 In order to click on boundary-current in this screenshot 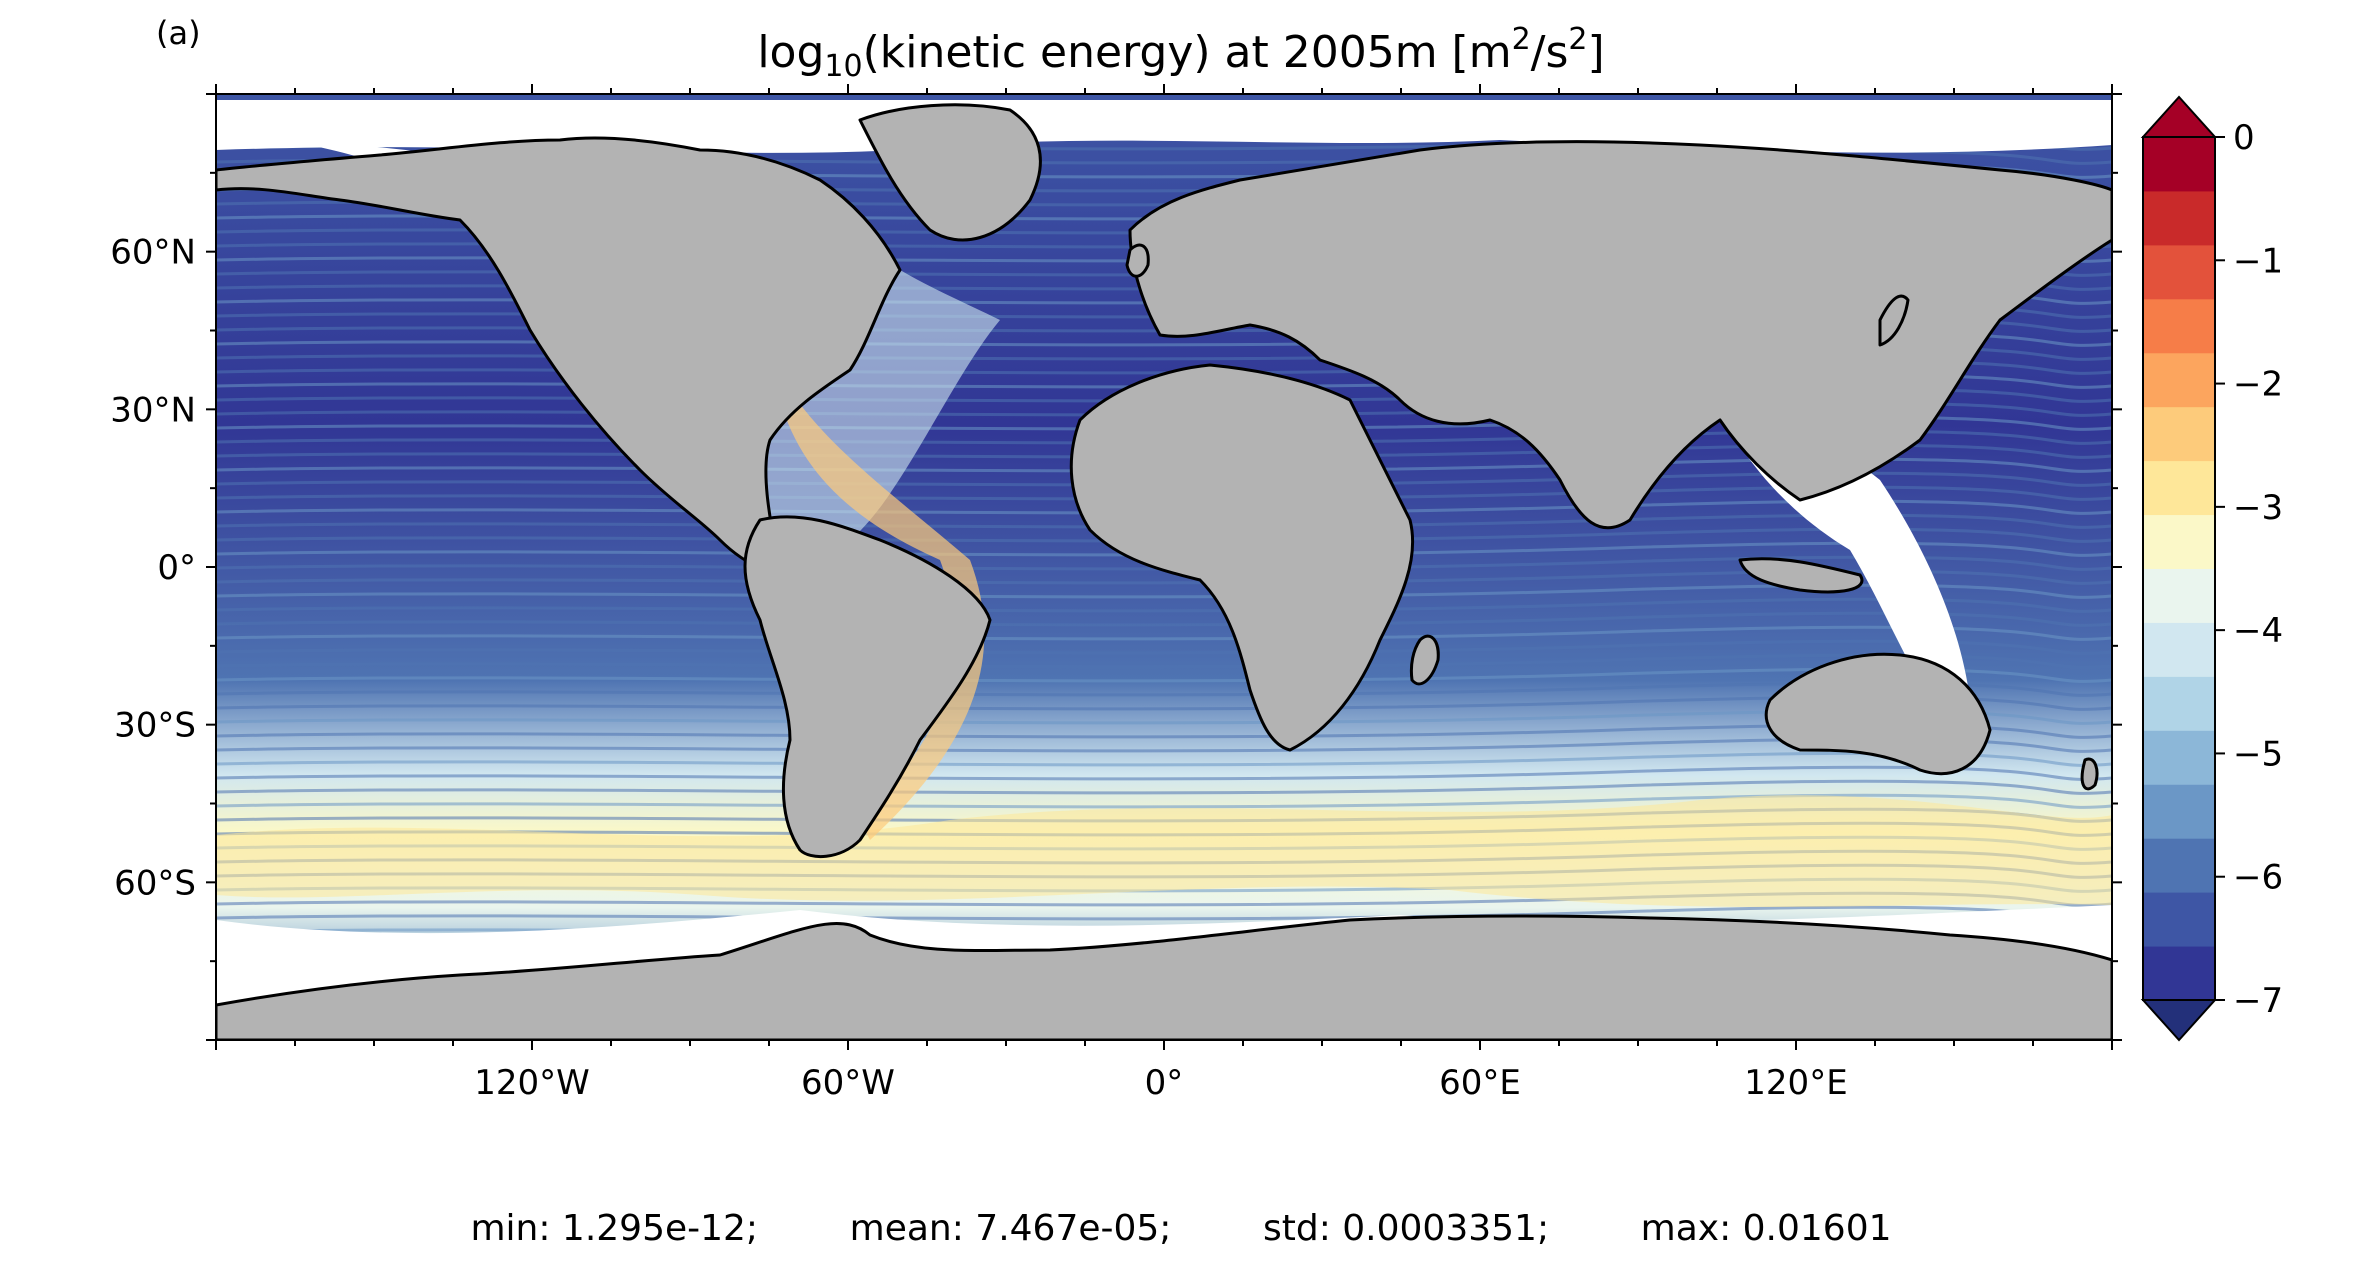, I will do `click(882, 615)`.